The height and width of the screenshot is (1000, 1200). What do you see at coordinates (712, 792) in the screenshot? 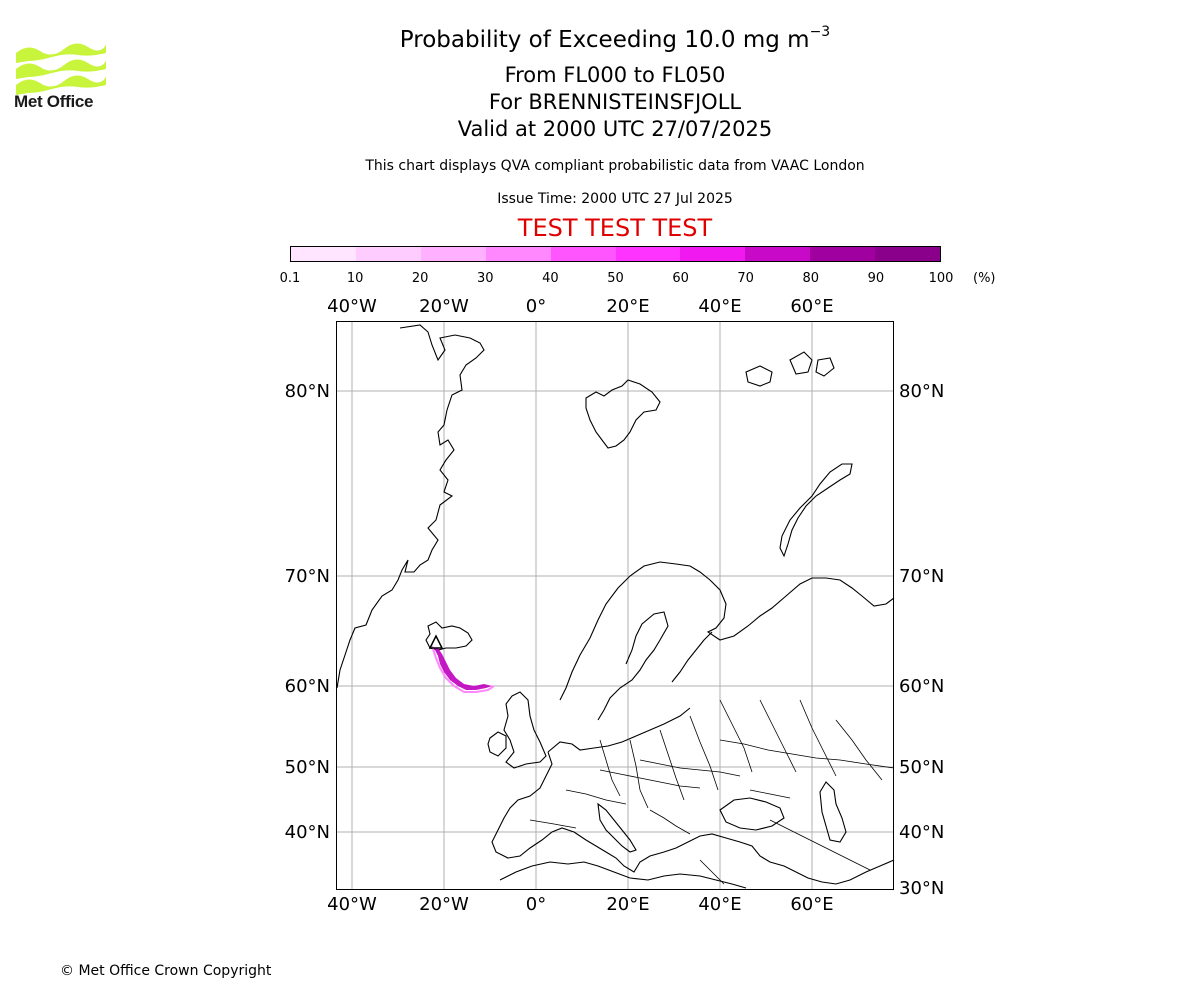
I see `country-borders` at bounding box center [712, 792].